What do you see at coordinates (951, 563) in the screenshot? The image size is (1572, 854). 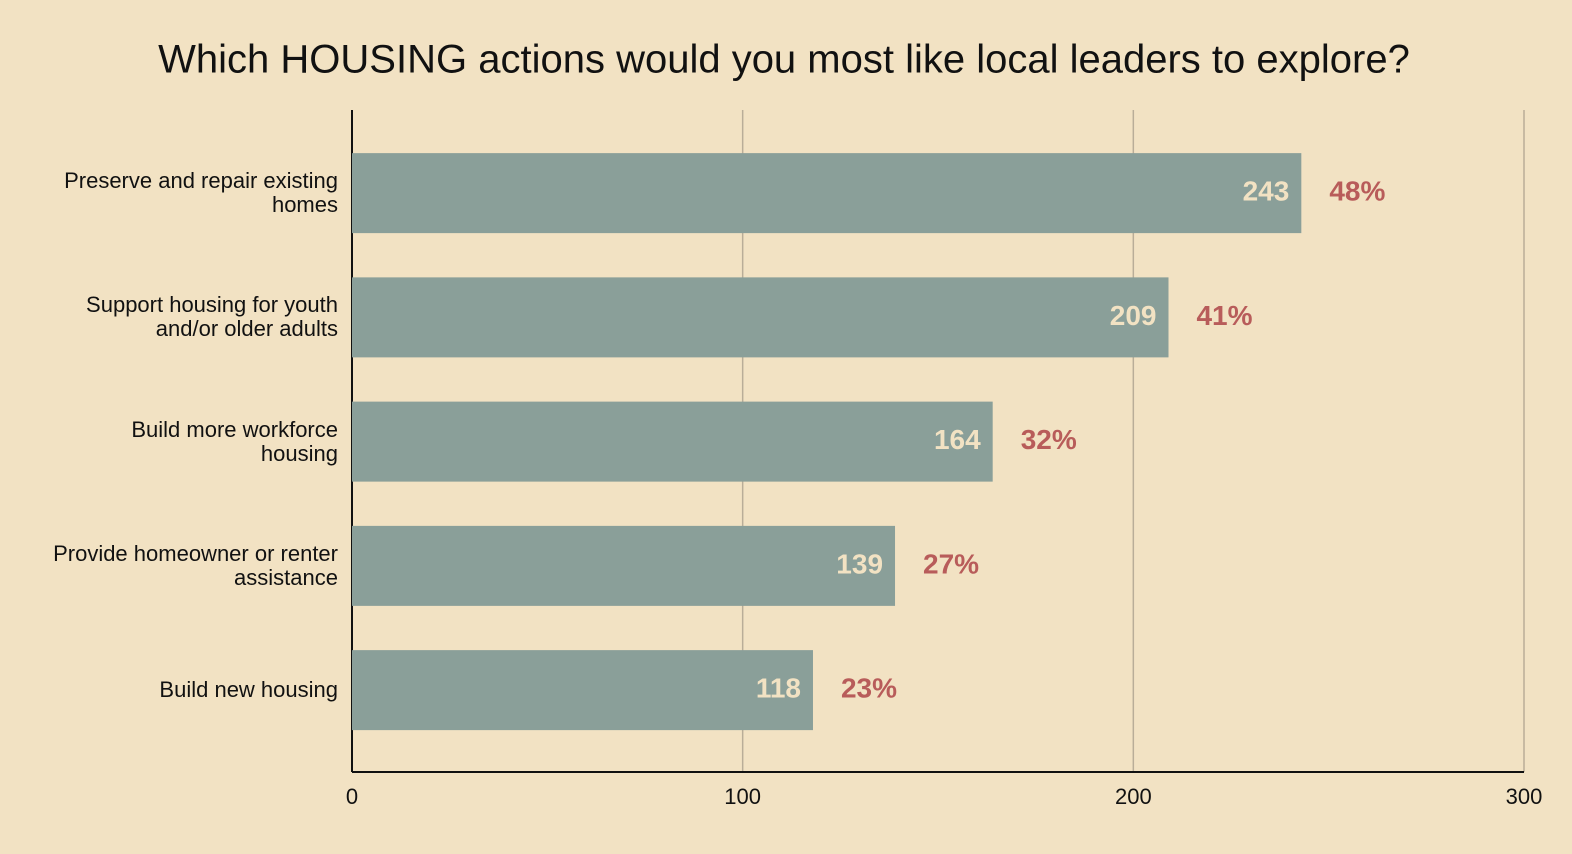 I see `share-label: 27%` at bounding box center [951, 563].